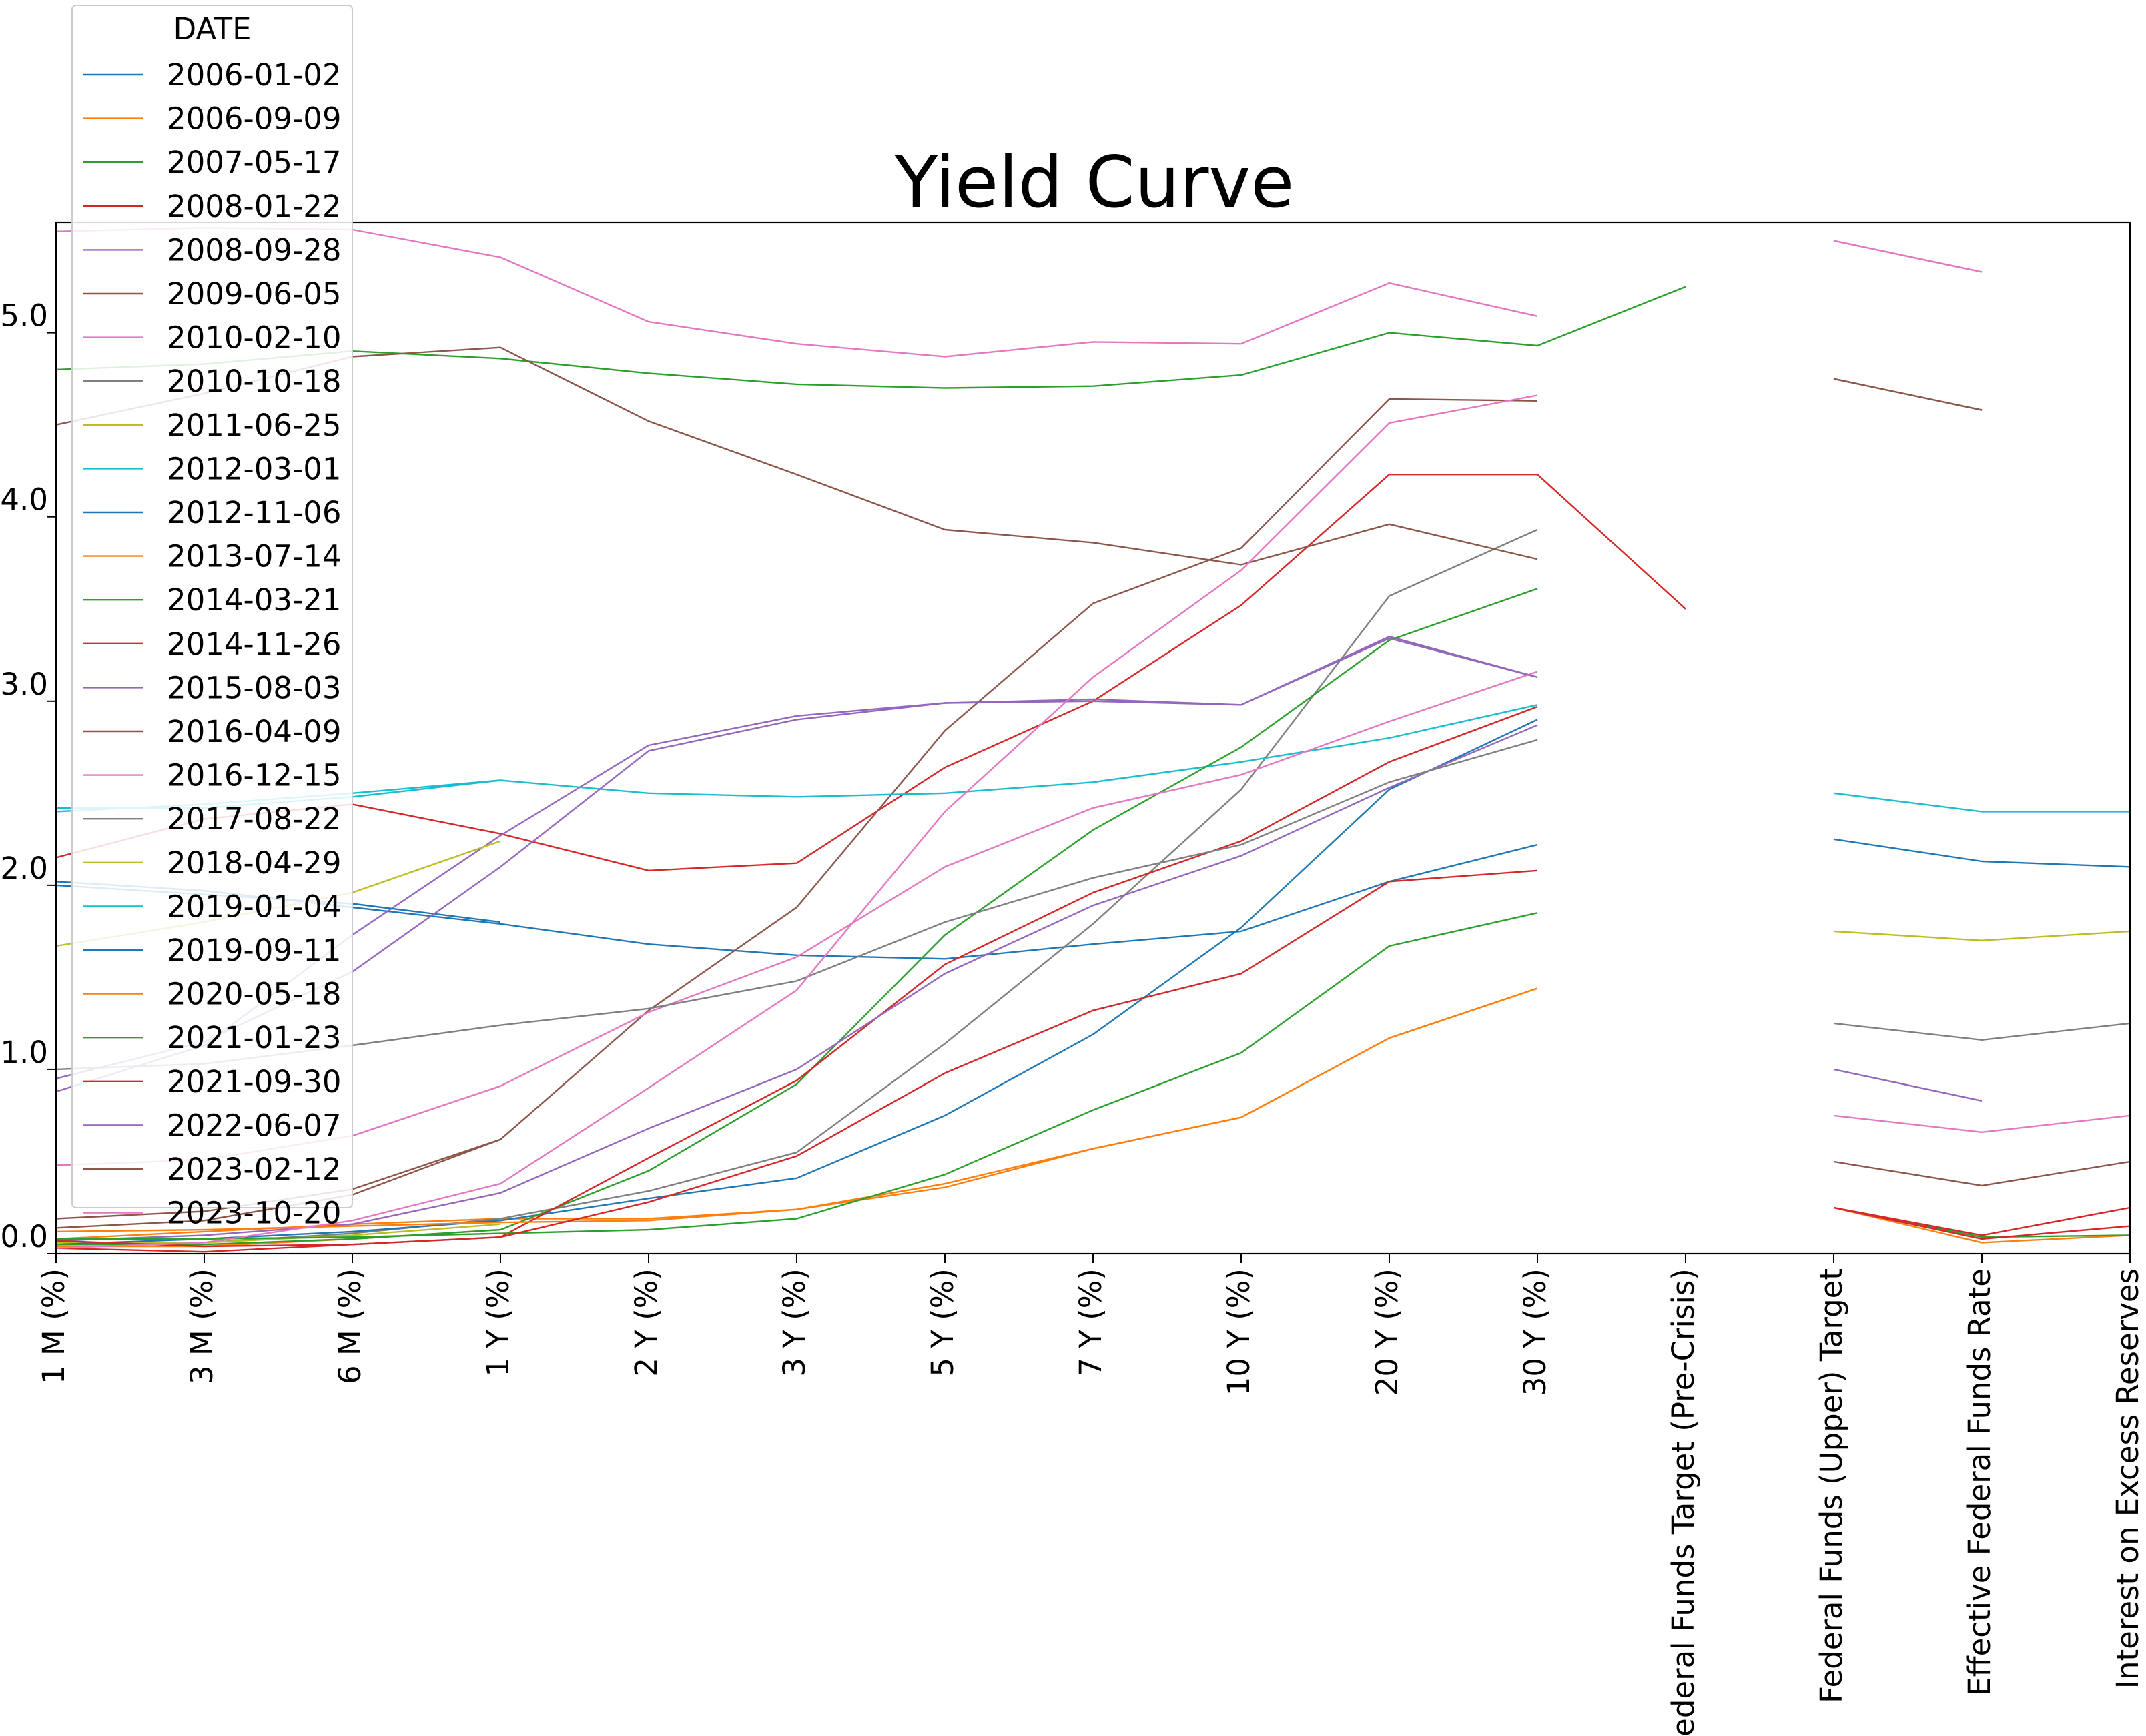 The height and width of the screenshot is (1736, 2146). What do you see at coordinates (254, 687) in the screenshot?
I see `legend-label: 2015-08-03` at bounding box center [254, 687].